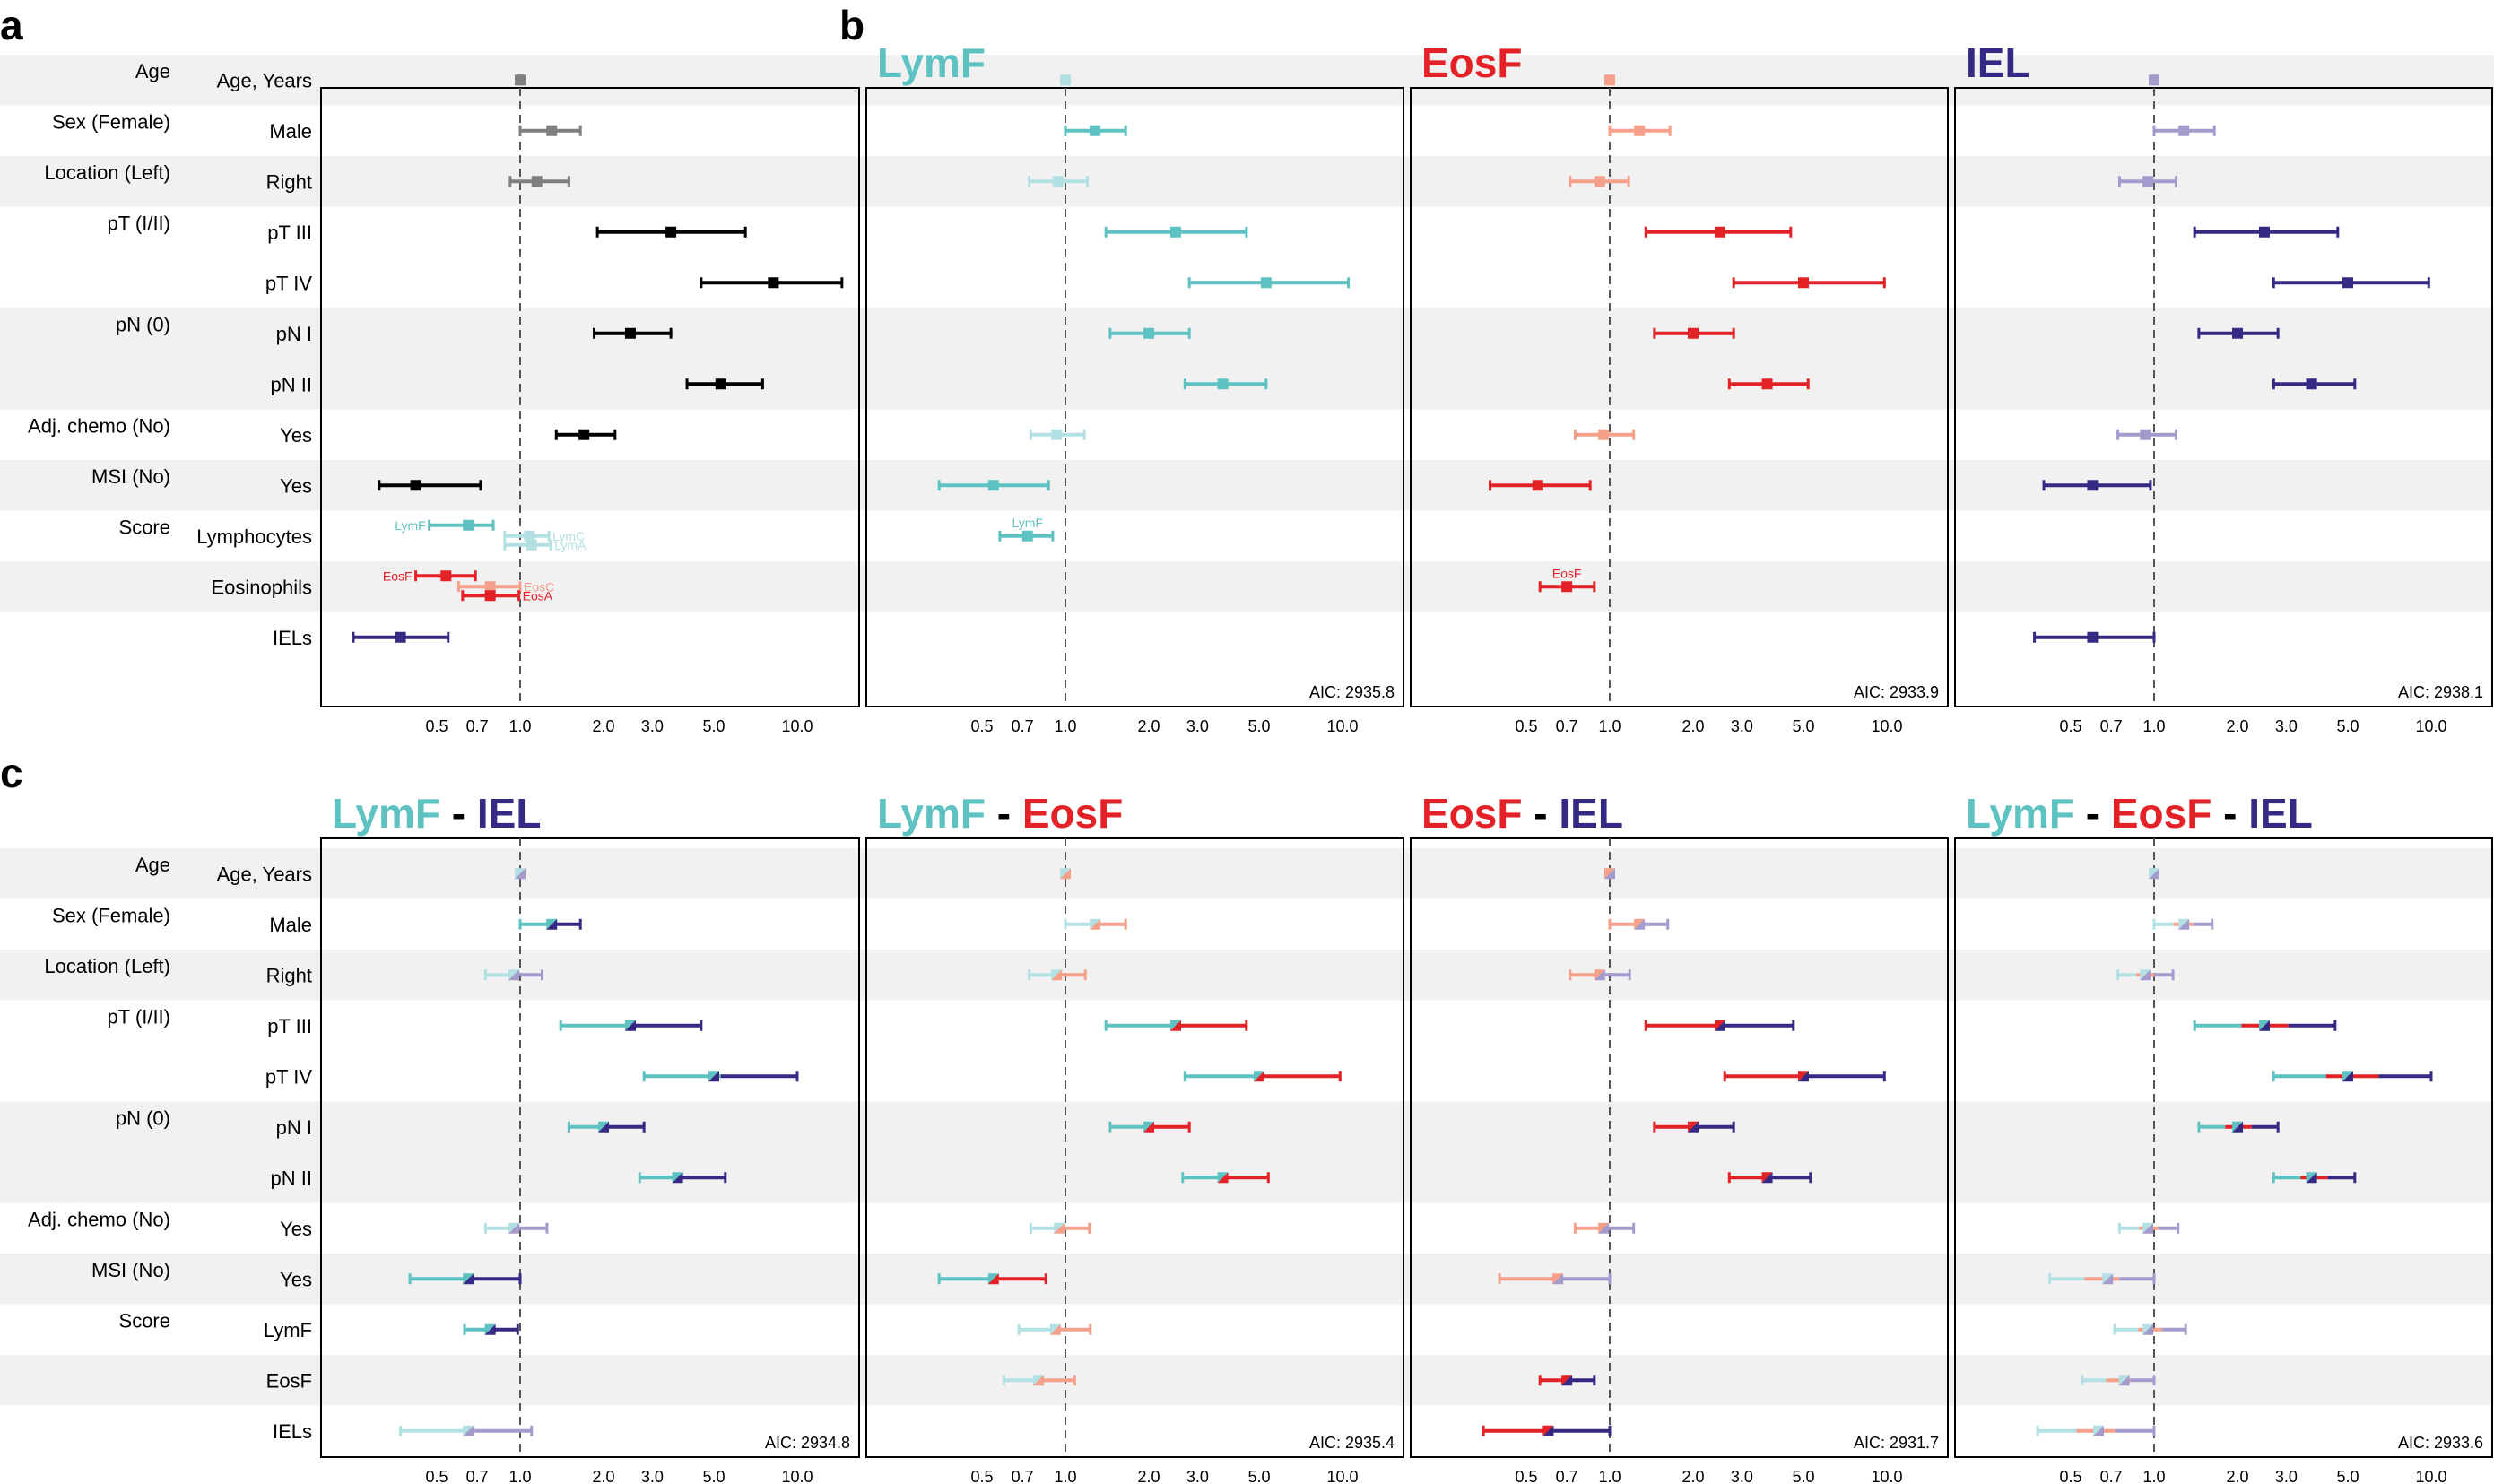 The width and height of the screenshot is (2494, 1484). I want to click on forest-mark-b2-row7-point, so click(1604, 435).